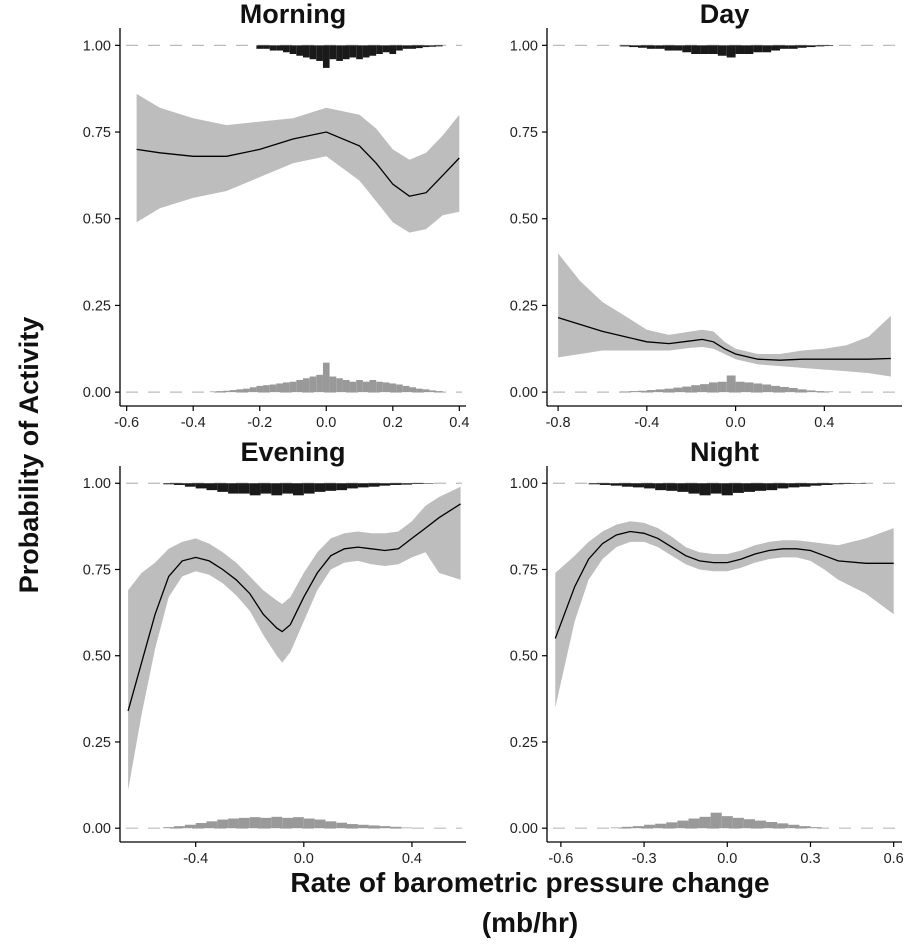 Image resolution: width=917 pixels, height=947 pixels. I want to click on night-y-tick-label: 0.50, so click(524, 657).